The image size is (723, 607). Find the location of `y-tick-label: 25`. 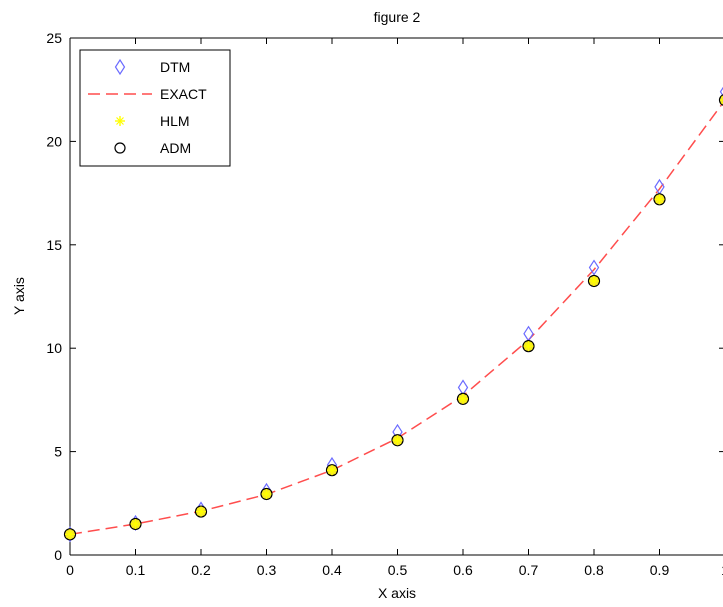

y-tick-label: 25 is located at coordinates (54, 38).